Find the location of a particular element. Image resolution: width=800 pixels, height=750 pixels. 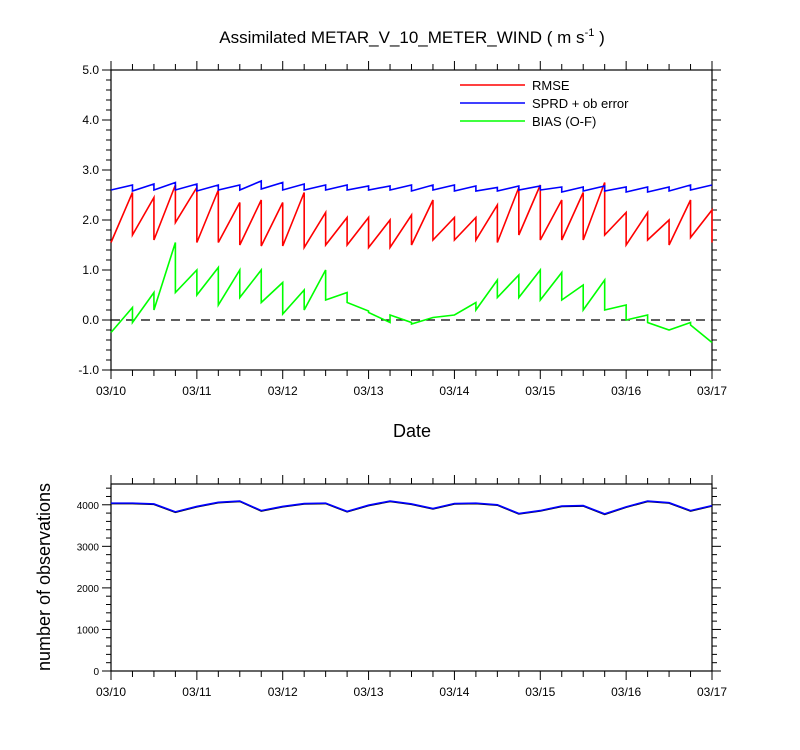

bottom-y-tick-label: 3000 is located at coordinates (88, 547).